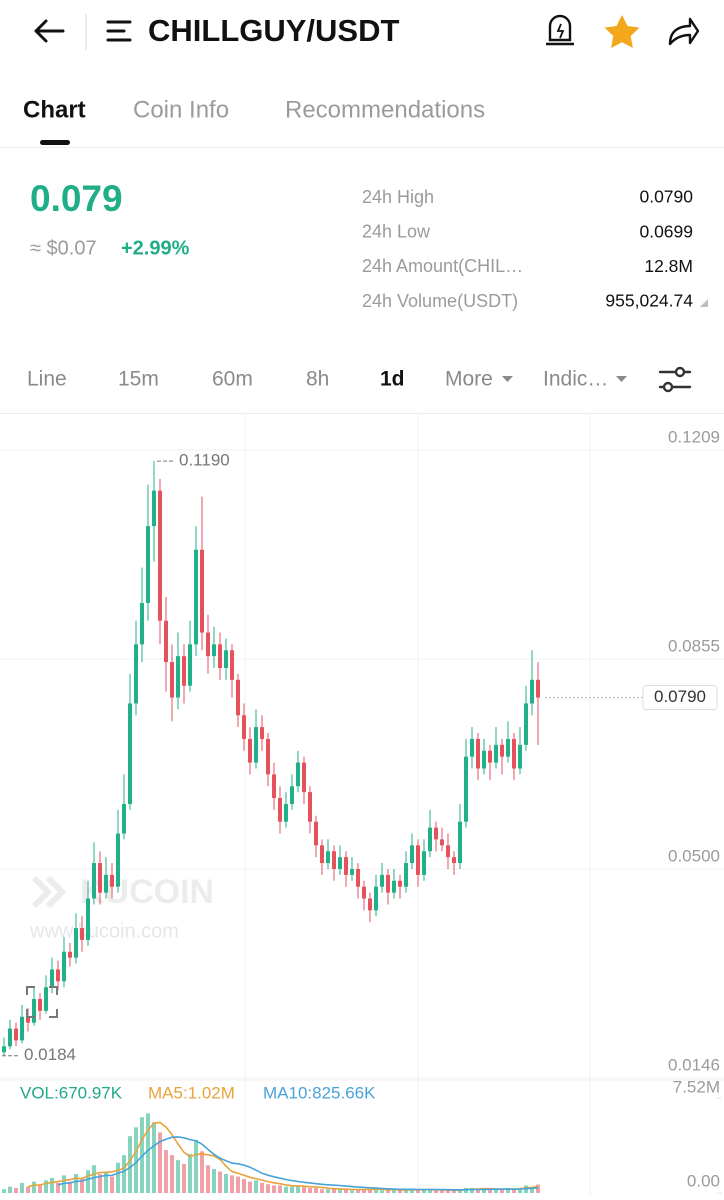 Image resolution: width=724 pixels, height=1200 pixels. What do you see at coordinates (54, 109) in the screenshot?
I see `tab: Chart` at bounding box center [54, 109].